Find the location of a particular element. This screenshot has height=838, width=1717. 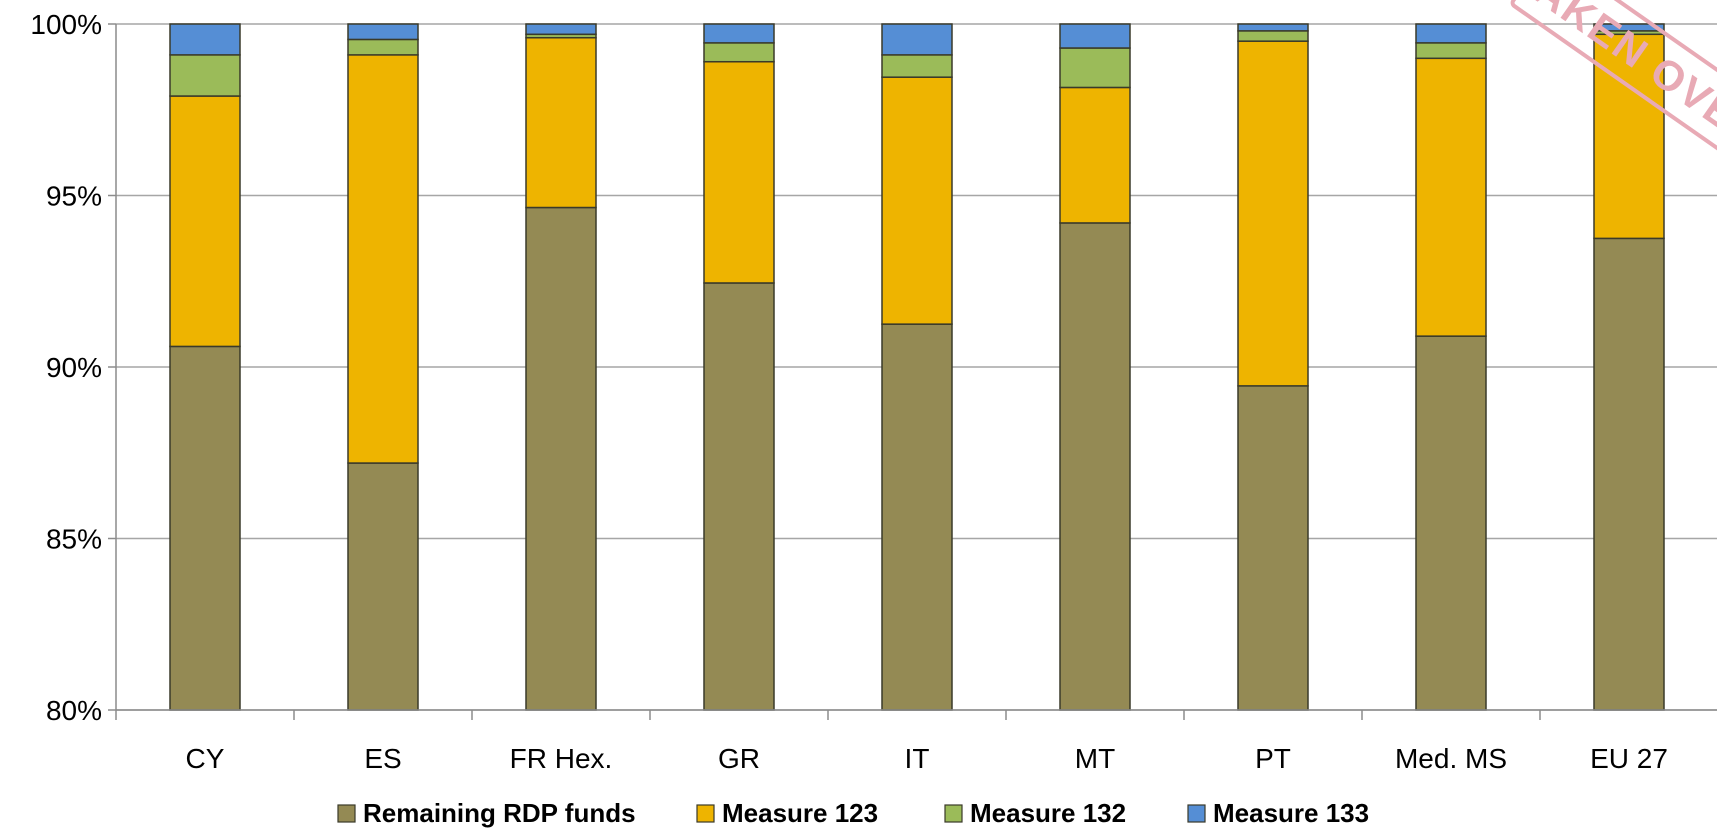

y-tick-label: 90% is located at coordinates (74, 367).